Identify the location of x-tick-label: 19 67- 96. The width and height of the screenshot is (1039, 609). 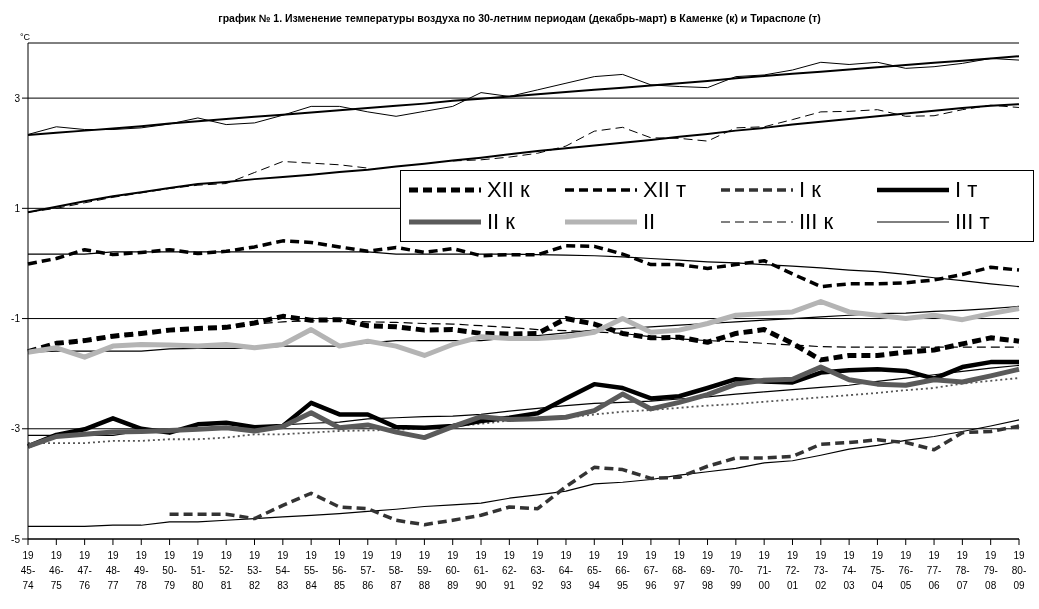
(651, 570).